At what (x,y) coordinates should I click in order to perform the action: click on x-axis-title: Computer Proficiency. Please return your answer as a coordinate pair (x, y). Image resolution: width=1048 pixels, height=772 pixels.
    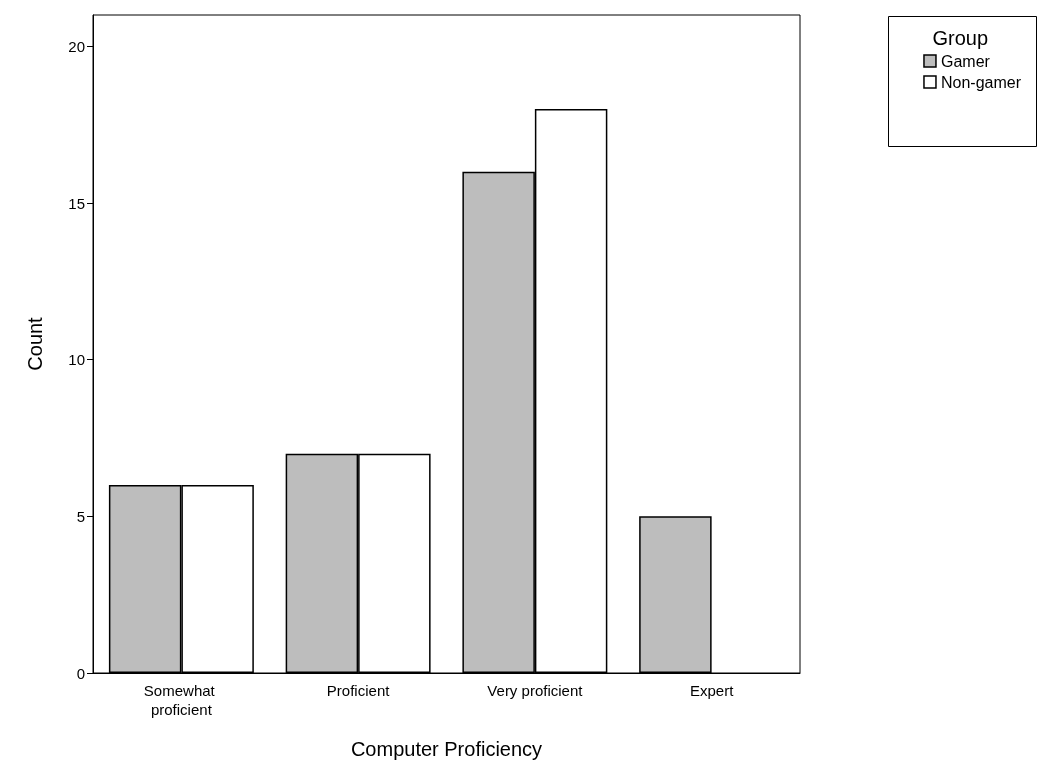
    Looking at the image, I should click on (446, 749).